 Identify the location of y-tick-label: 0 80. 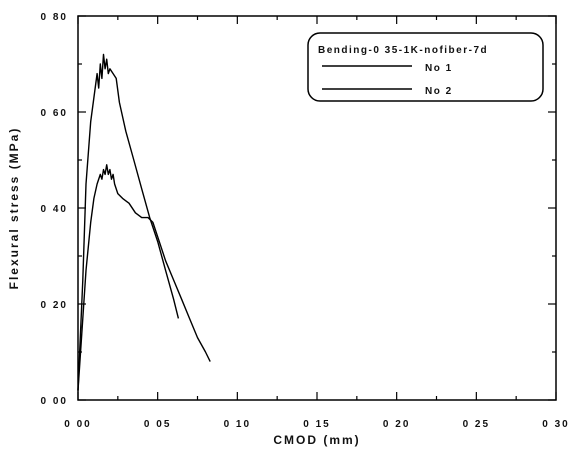
(54, 17).